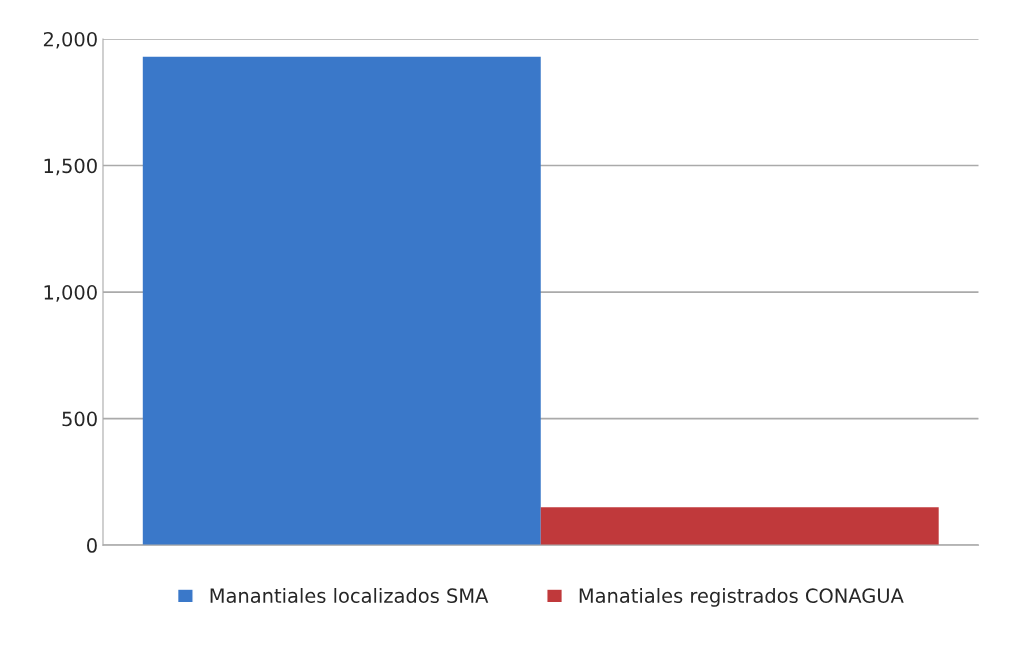  I want to click on y-tick-label: 2,000, so click(70, 40).